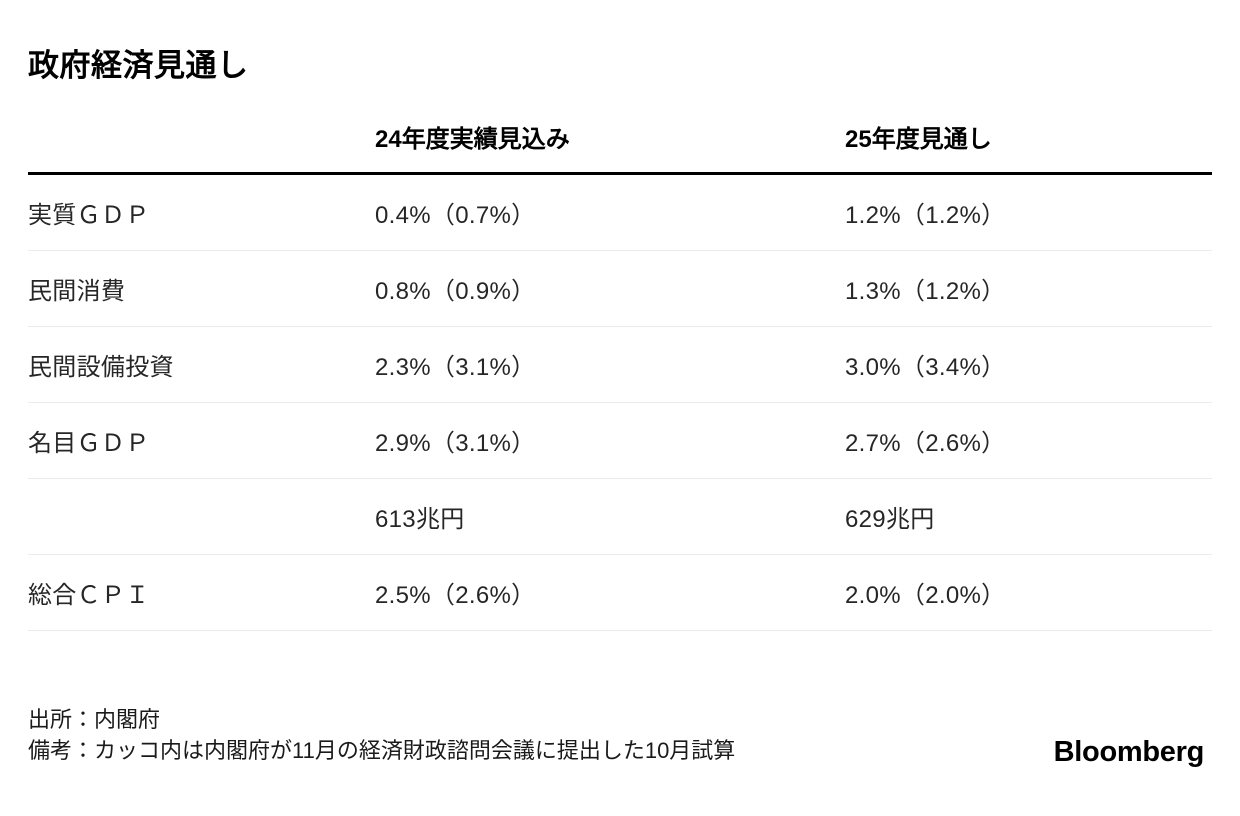 The height and width of the screenshot is (816, 1240). Describe the element at coordinates (201, 440) in the screenshot. I see `row-label: 名目ＧＤＰ` at that location.